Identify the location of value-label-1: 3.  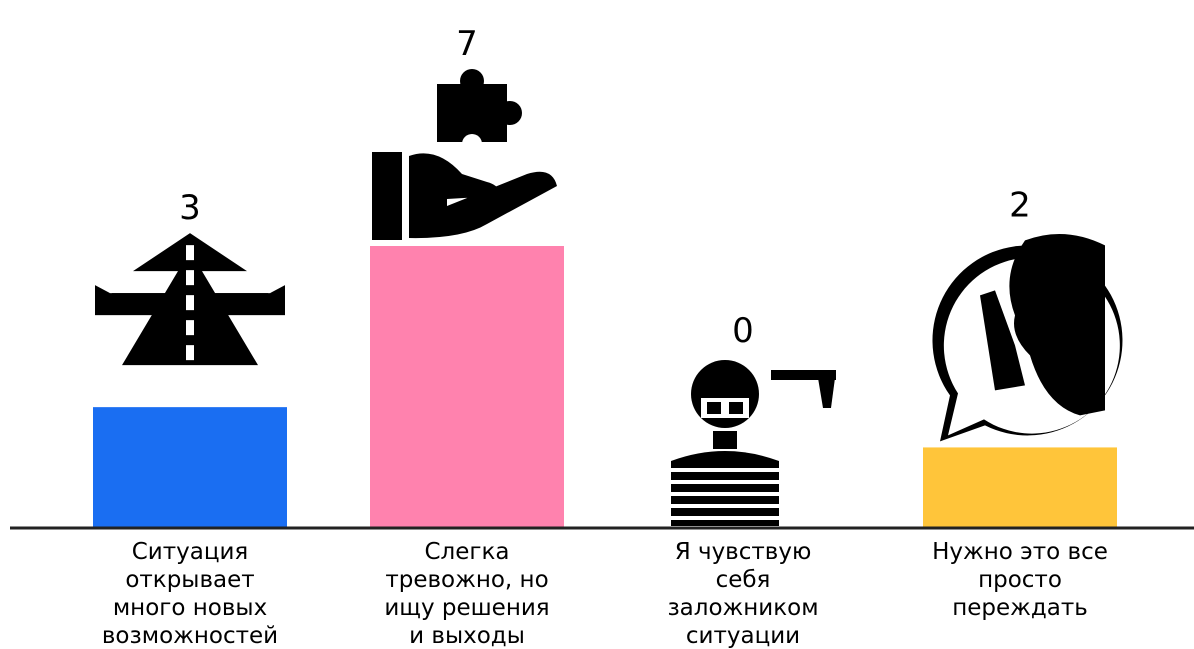
(190, 208).